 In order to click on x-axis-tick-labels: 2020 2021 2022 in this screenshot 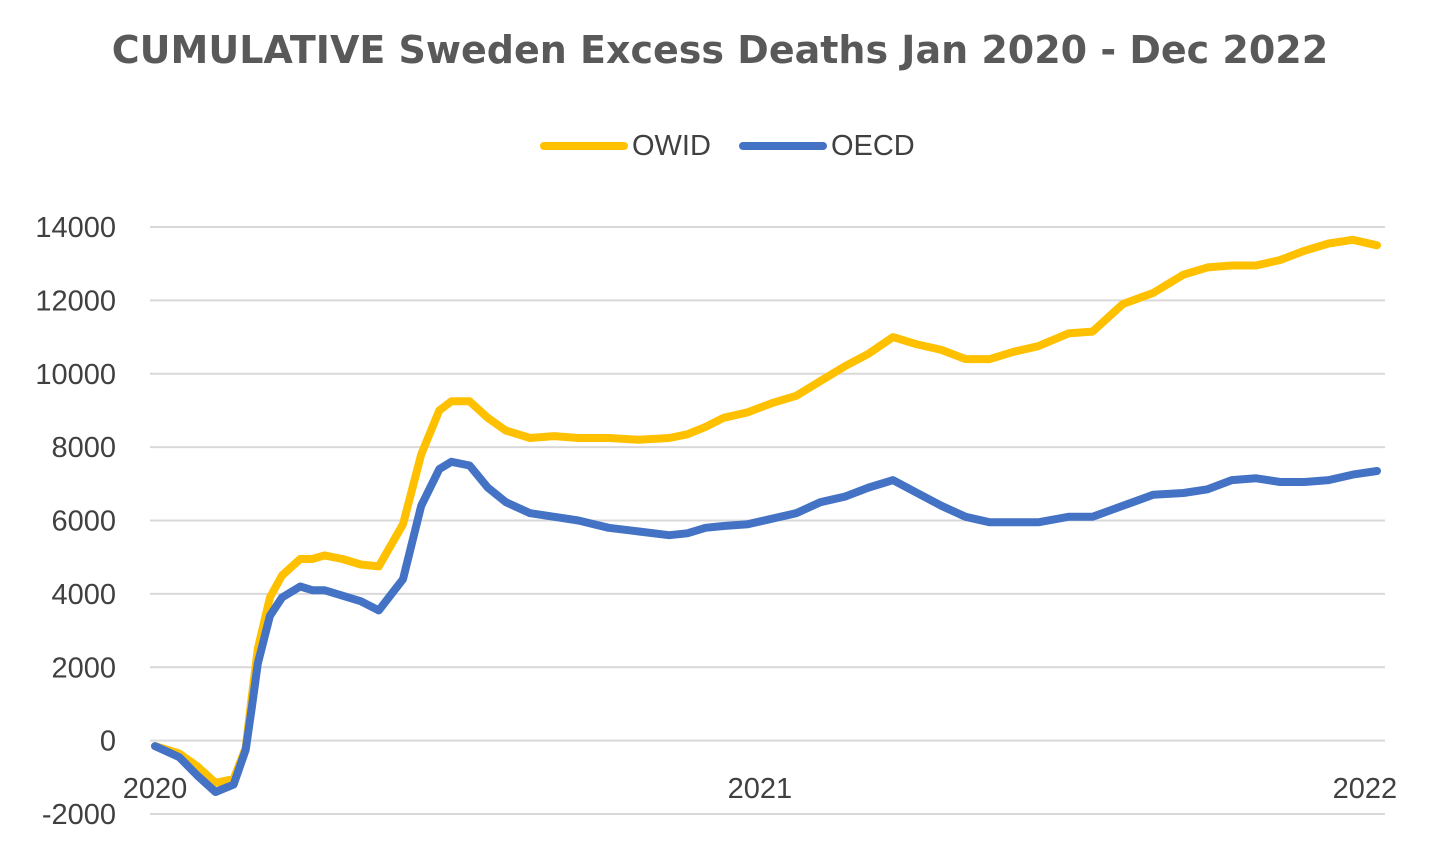, I will do `click(760, 789)`.